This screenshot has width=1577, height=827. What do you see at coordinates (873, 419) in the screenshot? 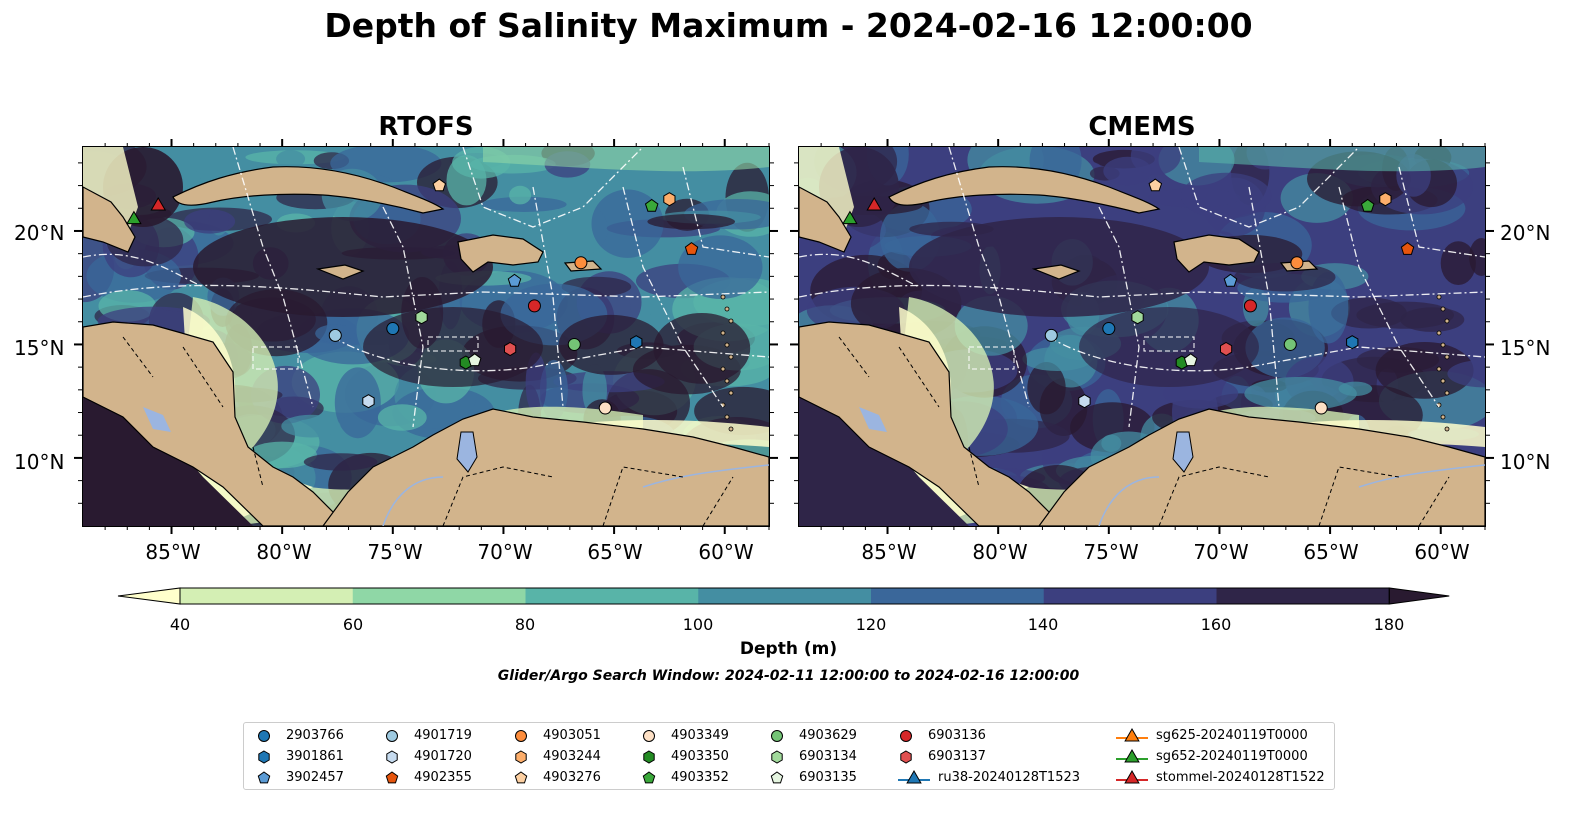
I see `lake-nicaragua` at bounding box center [873, 419].